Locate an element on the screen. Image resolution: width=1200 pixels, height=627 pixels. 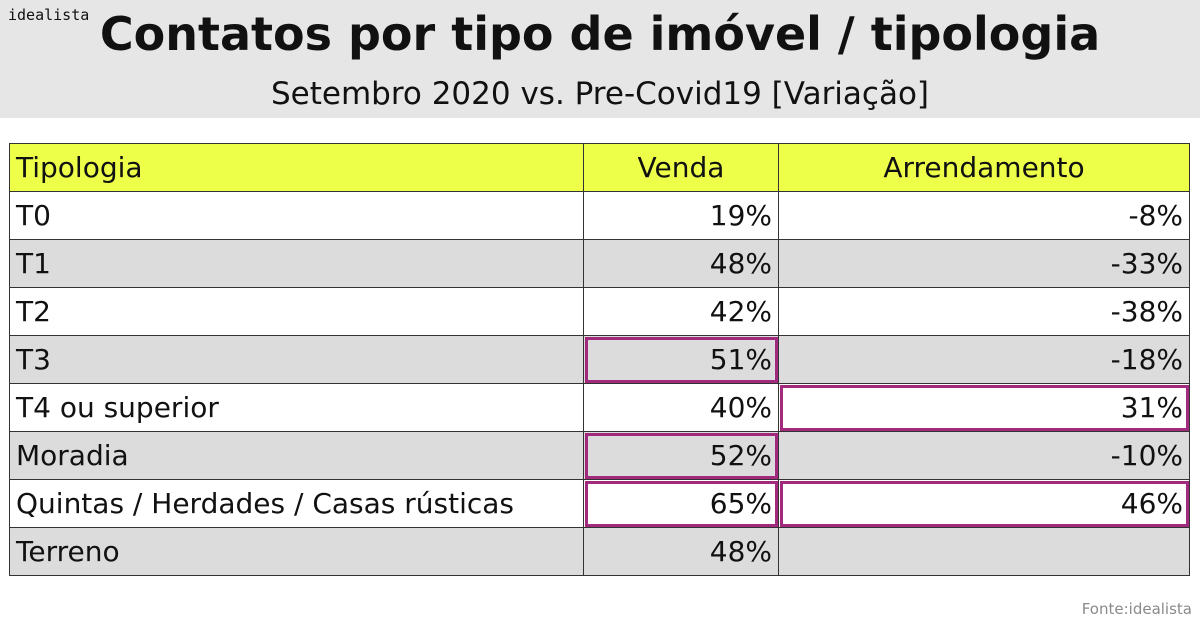
arrendamento-value is located at coordinates (984, 551).